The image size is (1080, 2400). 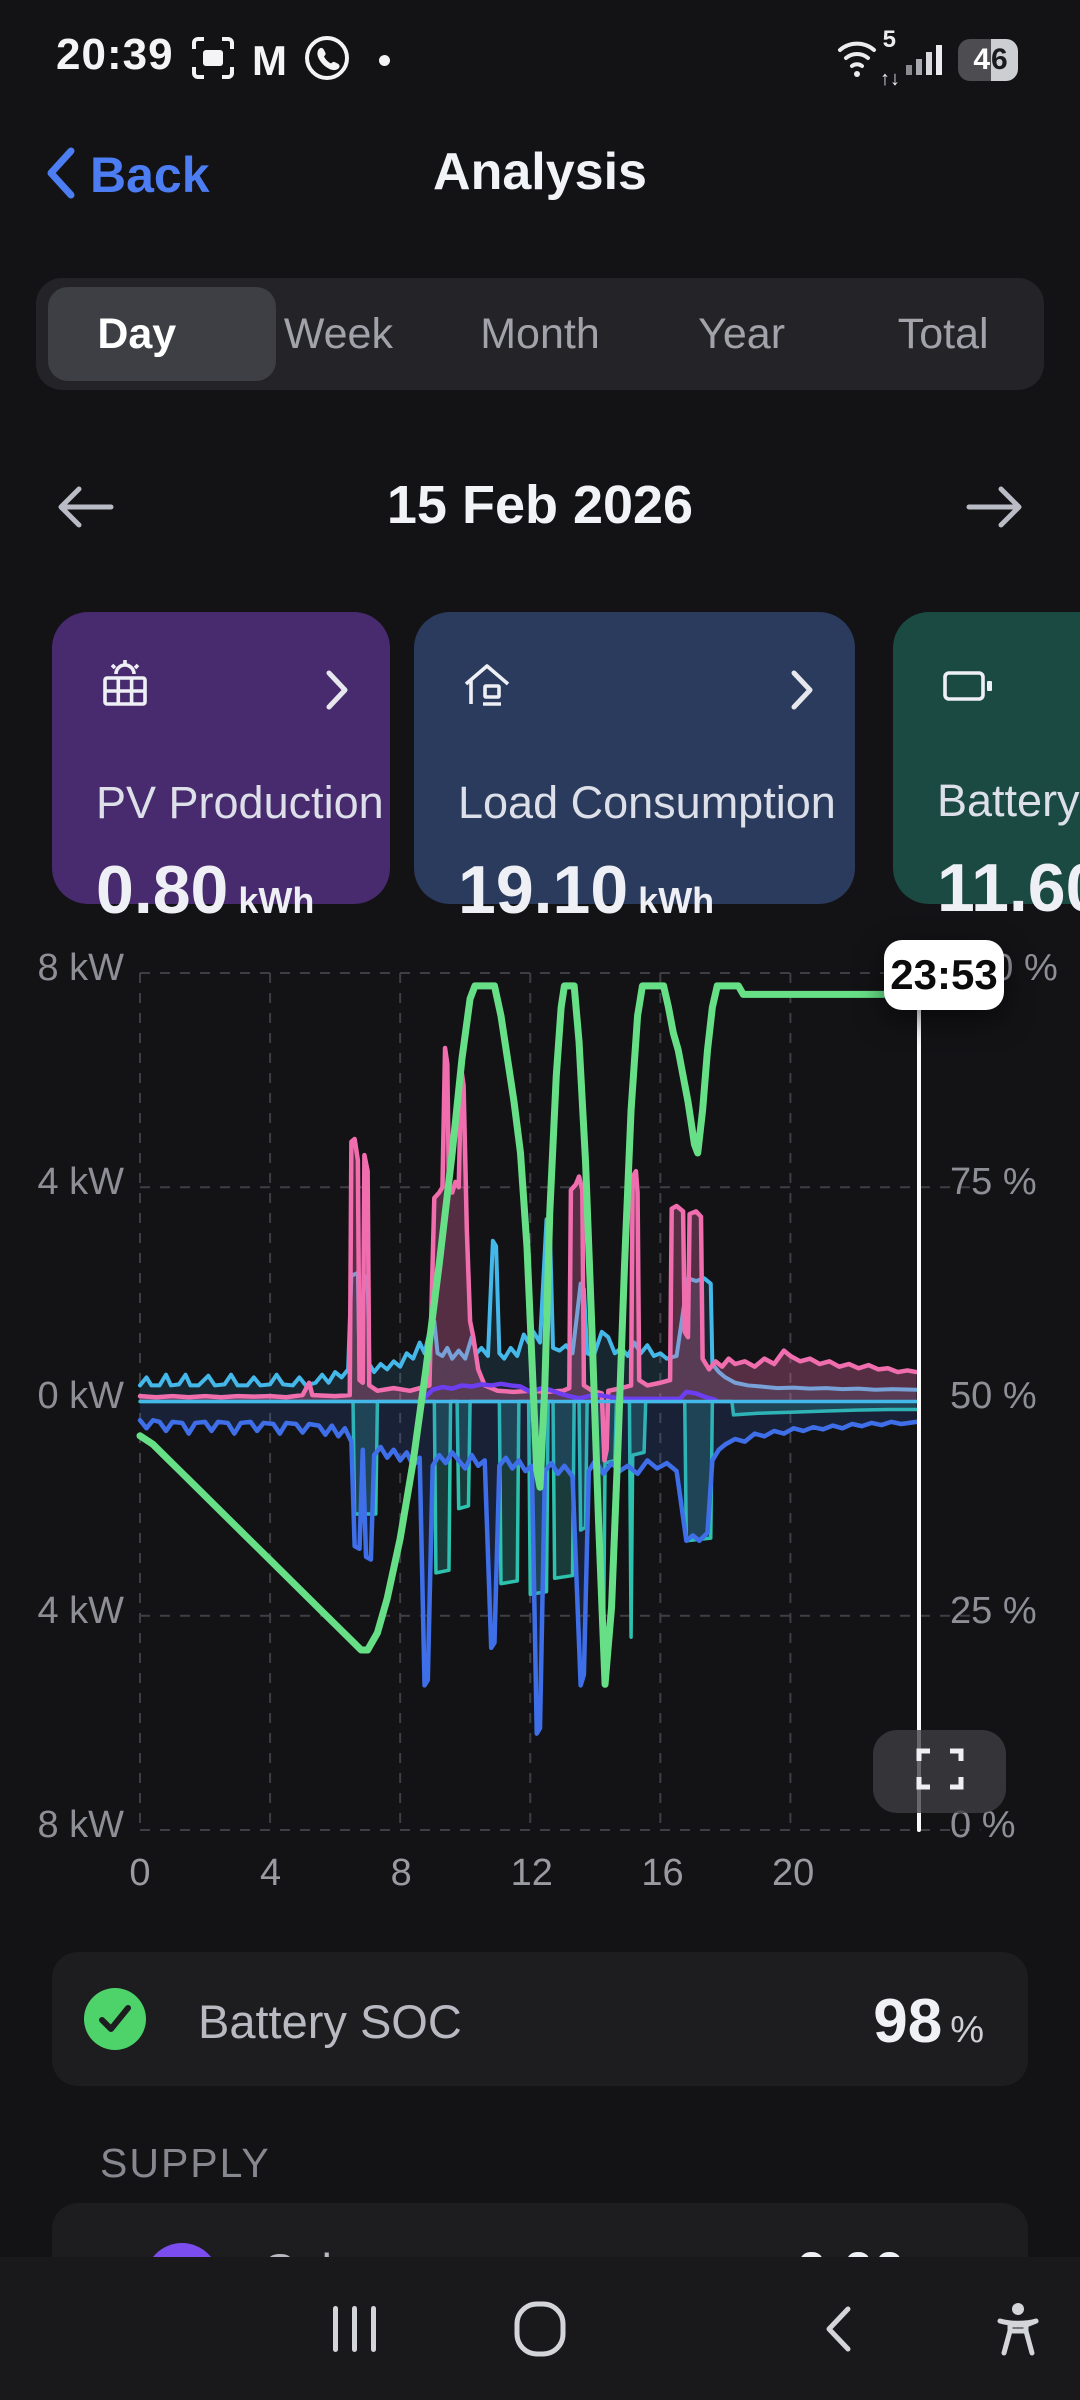 What do you see at coordinates (919, 1419) in the screenshot?
I see `chart-cursor-line` at bounding box center [919, 1419].